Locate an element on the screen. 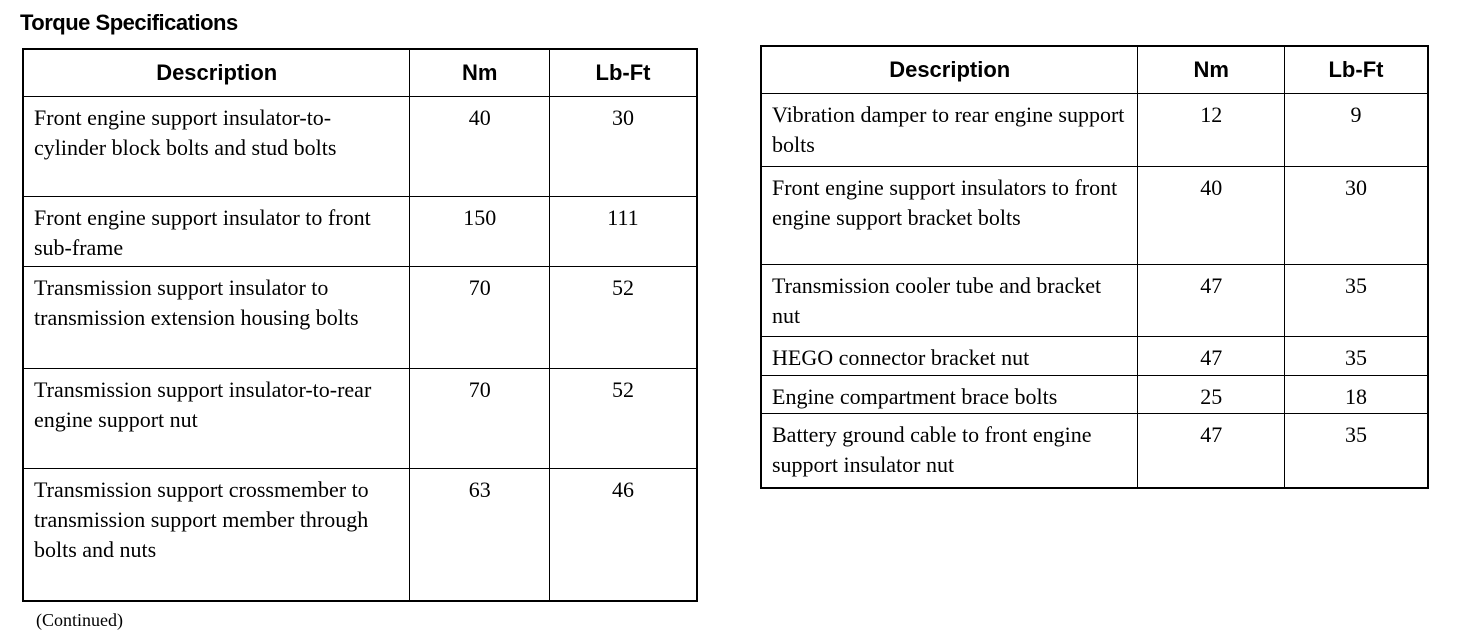  description-cell: Engine compartment brace bolts is located at coordinates (949, 394).